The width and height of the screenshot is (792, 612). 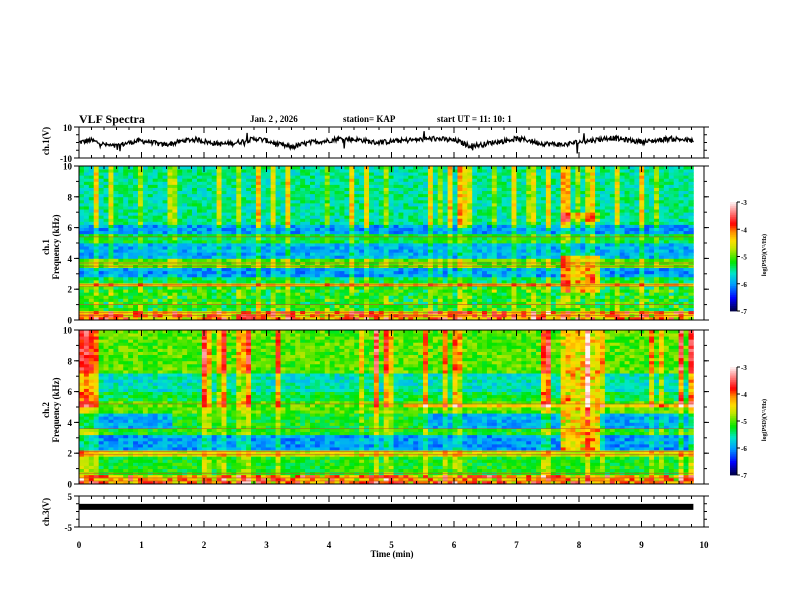 What do you see at coordinates (66, 159) in the screenshot?
I see `ch1-ytick-label: -10` at bounding box center [66, 159].